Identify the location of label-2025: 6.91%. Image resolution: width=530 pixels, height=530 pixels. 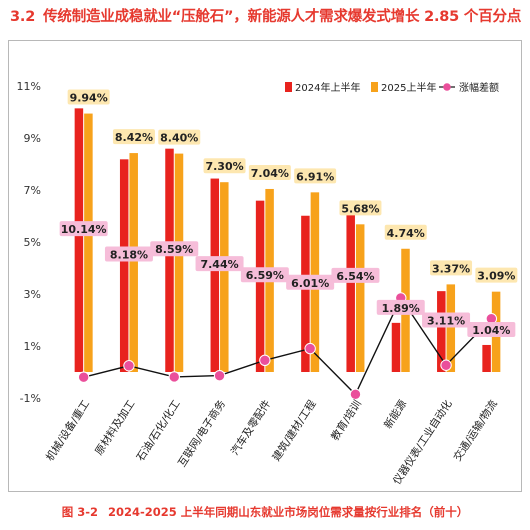
(315, 176).